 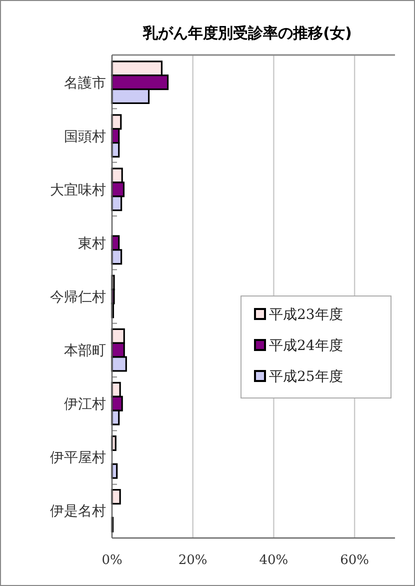 I want to click on y-tick-label: 伊是名村, so click(x=78, y=512).